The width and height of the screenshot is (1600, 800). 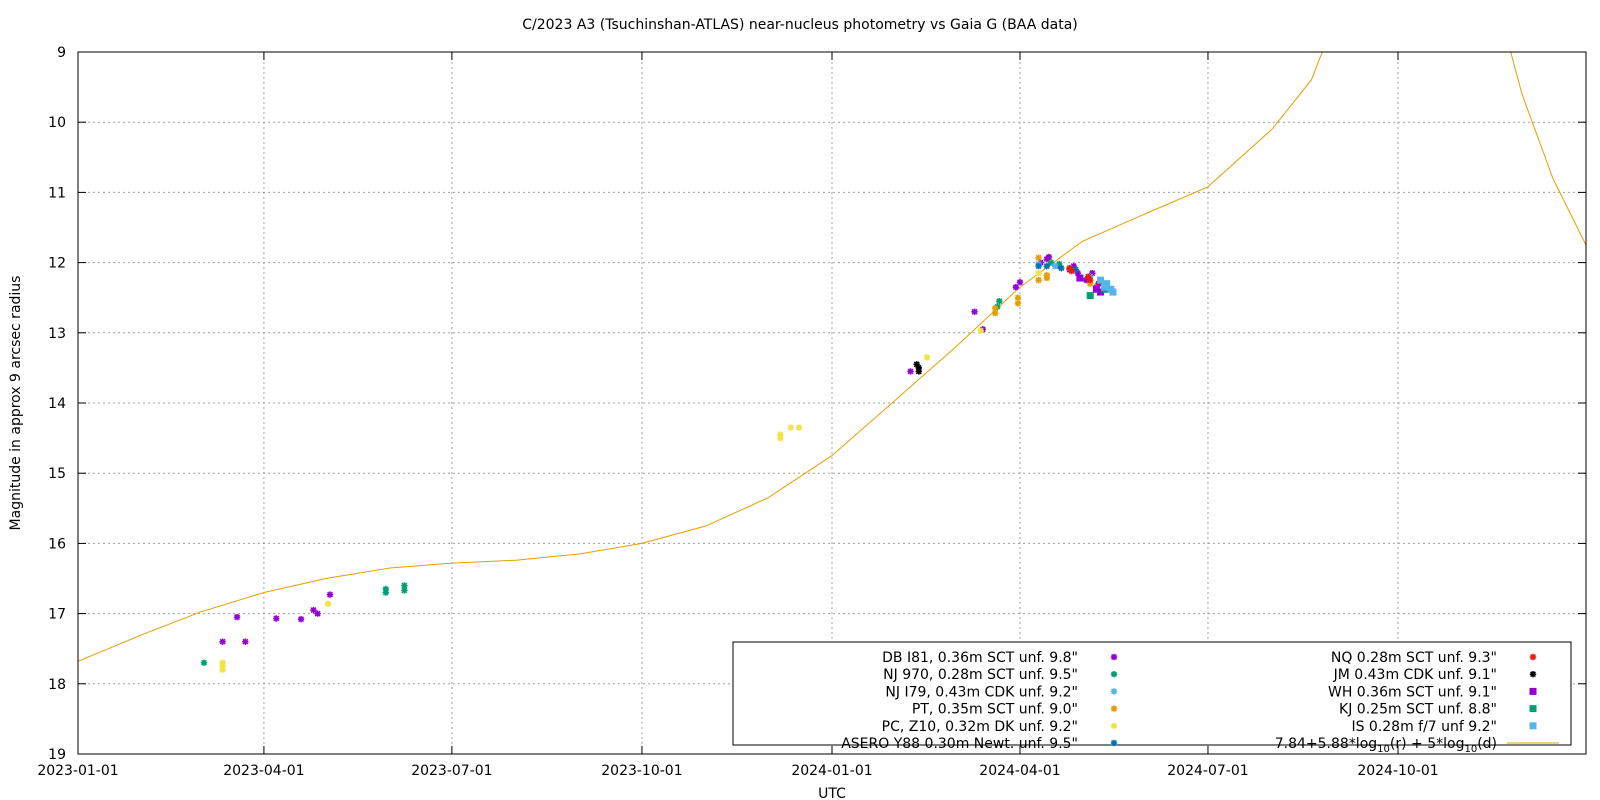 I want to click on y-axis-label: Magnitude in approx 9 arcsec radius, so click(x=16, y=403).